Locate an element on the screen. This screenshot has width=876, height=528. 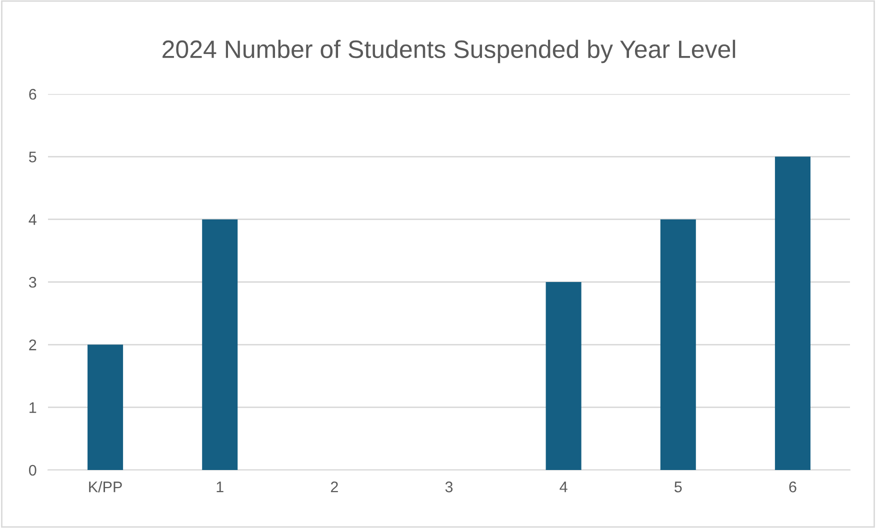
x-tick-label: 4 is located at coordinates (564, 487).